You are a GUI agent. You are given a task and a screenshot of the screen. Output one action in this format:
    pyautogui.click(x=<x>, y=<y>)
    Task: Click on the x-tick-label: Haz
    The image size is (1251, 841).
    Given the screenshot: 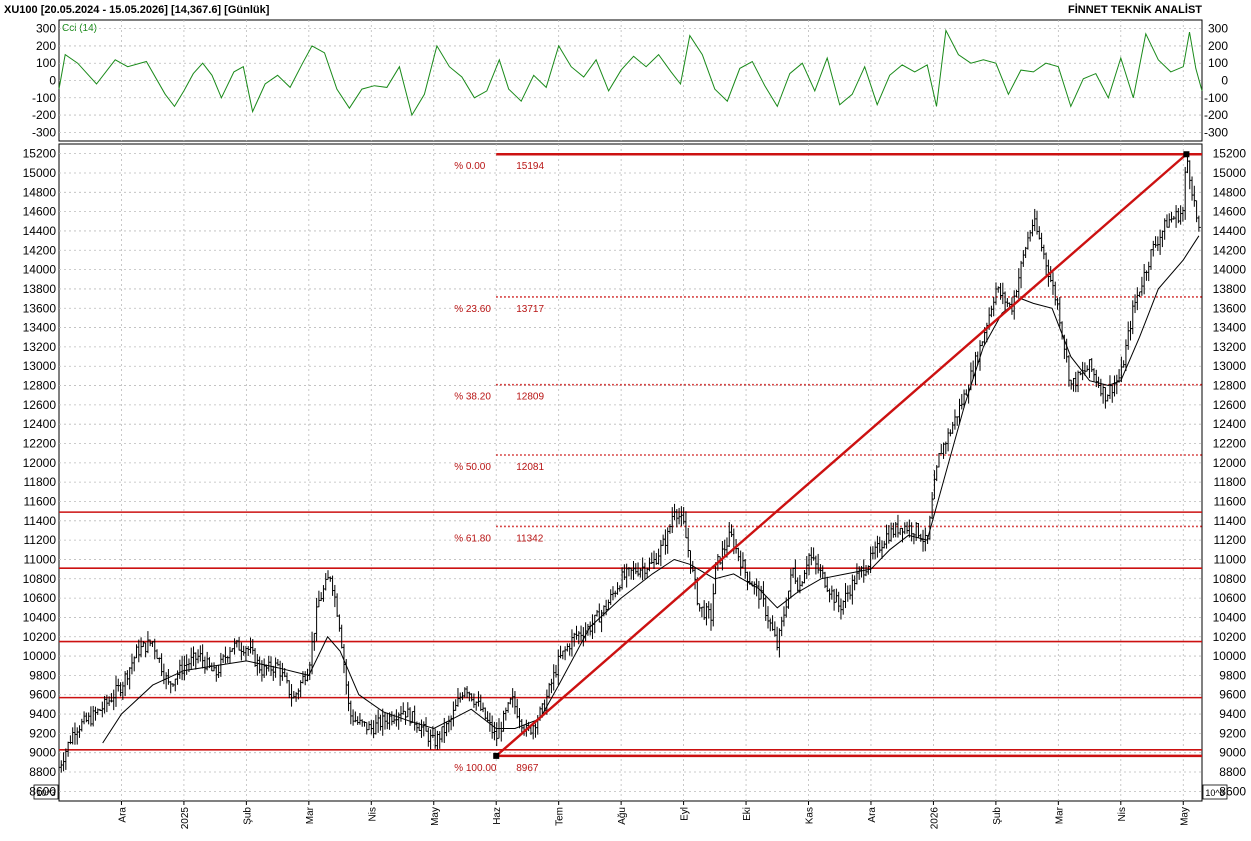 What is the action you would take?
    pyautogui.click(x=497, y=816)
    